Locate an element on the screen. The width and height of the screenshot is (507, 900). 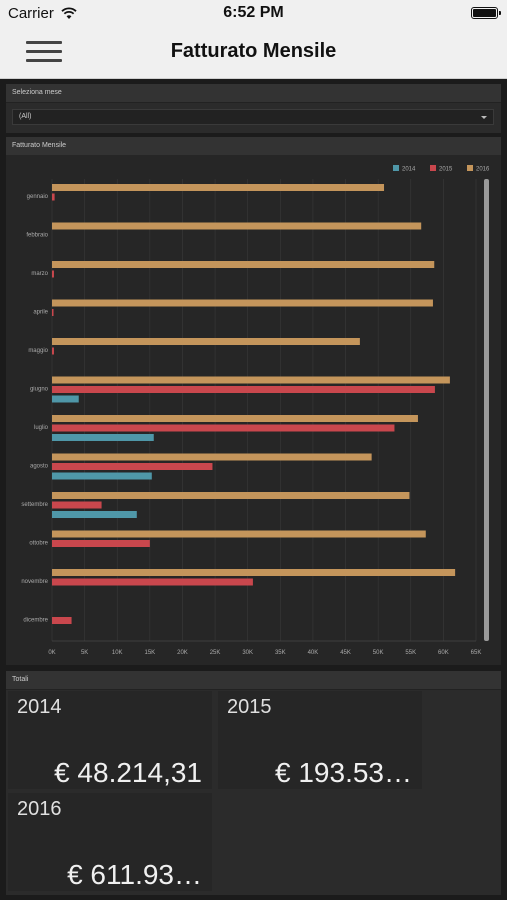
bar-2015-aprile is located at coordinates (53, 312).